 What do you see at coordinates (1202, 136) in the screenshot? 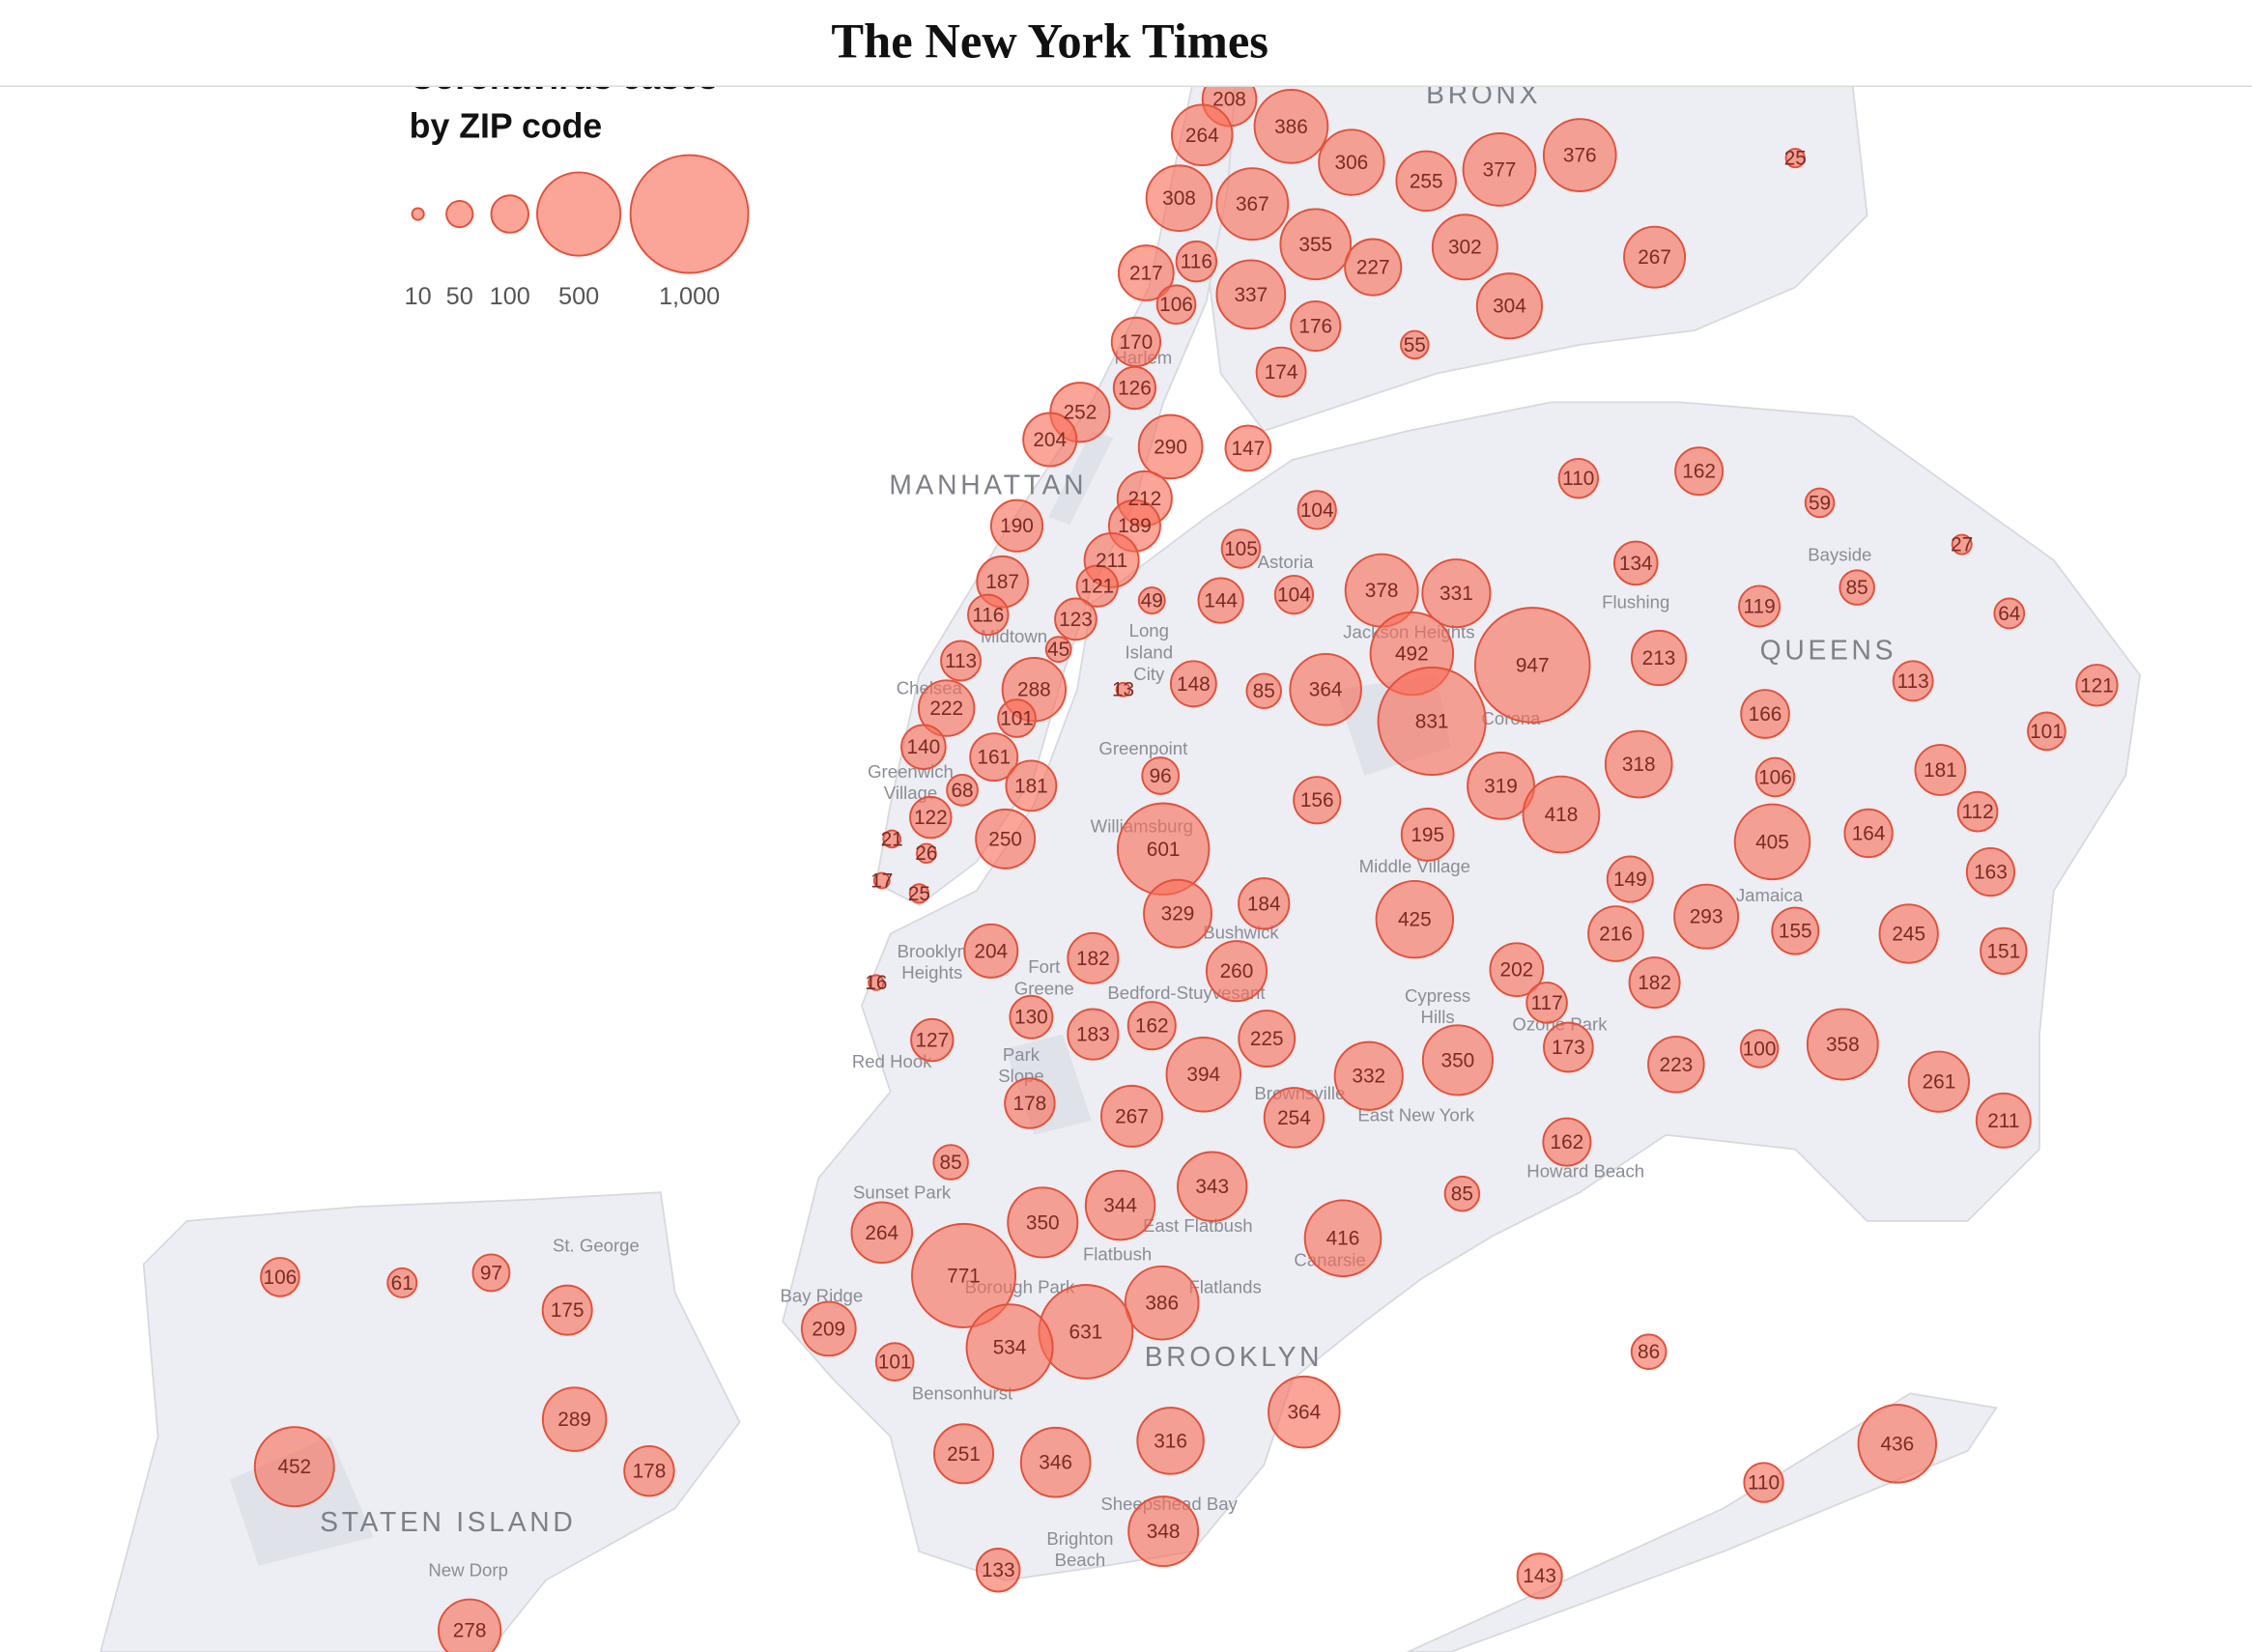
I see `zip-label: 264` at bounding box center [1202, 136].